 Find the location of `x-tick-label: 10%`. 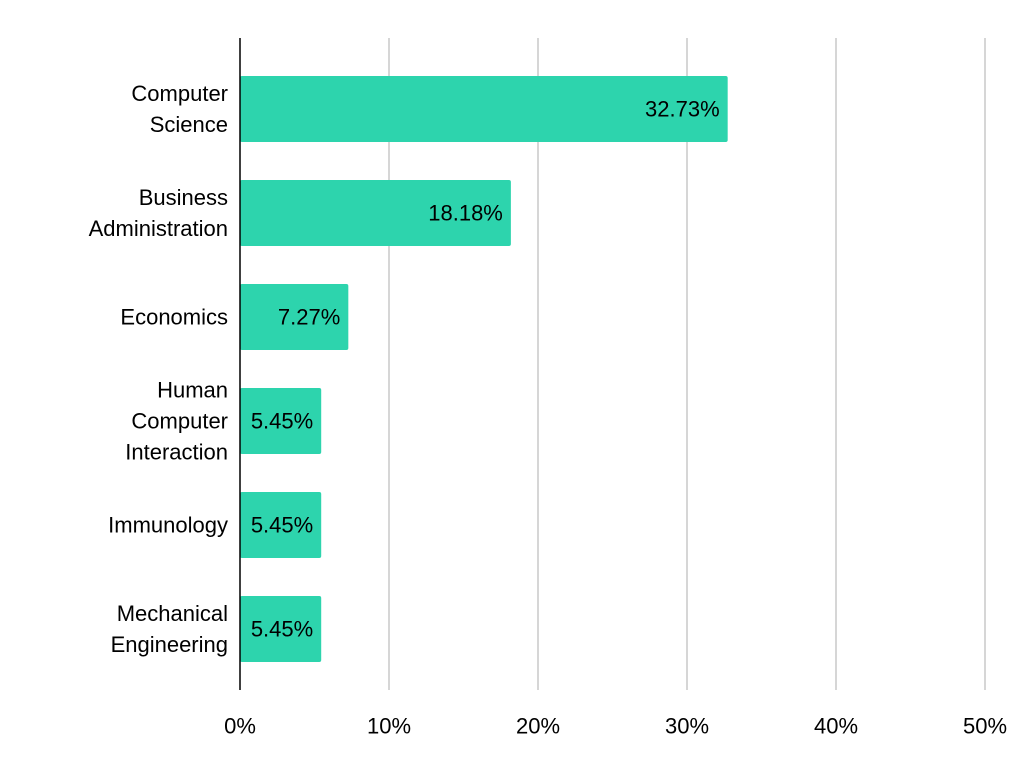

x-tick-label: 10% is located at coordinates (389, 726).